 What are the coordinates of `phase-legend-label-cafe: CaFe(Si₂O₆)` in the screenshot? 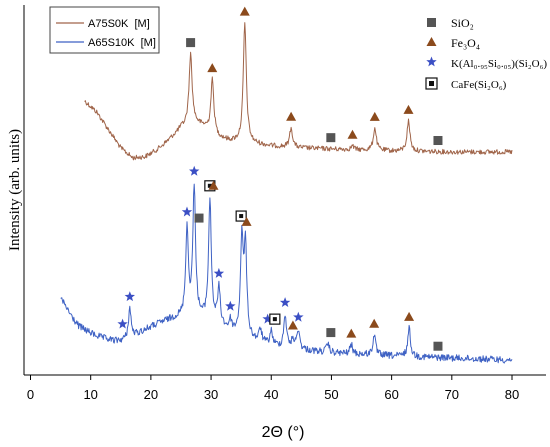 It's located at (479, 85).